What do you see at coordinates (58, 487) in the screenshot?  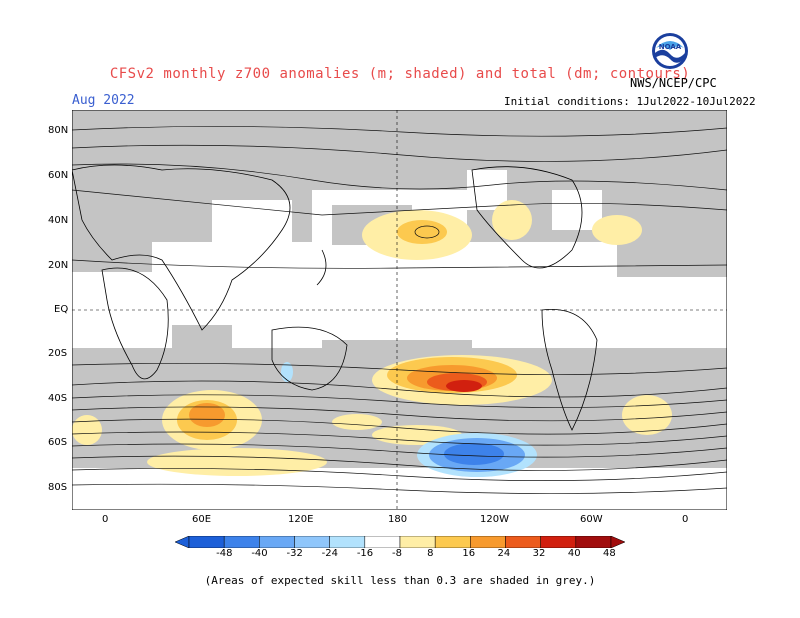 I see `lat-label: 80S` at bounding box center [58, 487].